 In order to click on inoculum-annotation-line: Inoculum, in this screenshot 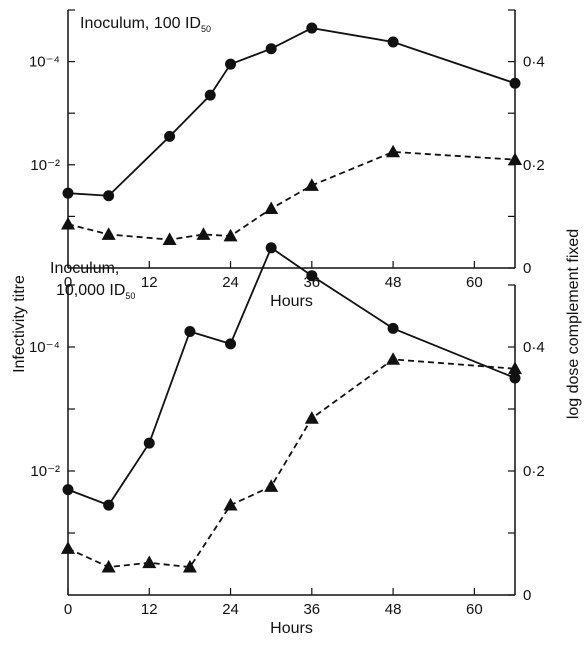, I will do `click(84, 268)`.